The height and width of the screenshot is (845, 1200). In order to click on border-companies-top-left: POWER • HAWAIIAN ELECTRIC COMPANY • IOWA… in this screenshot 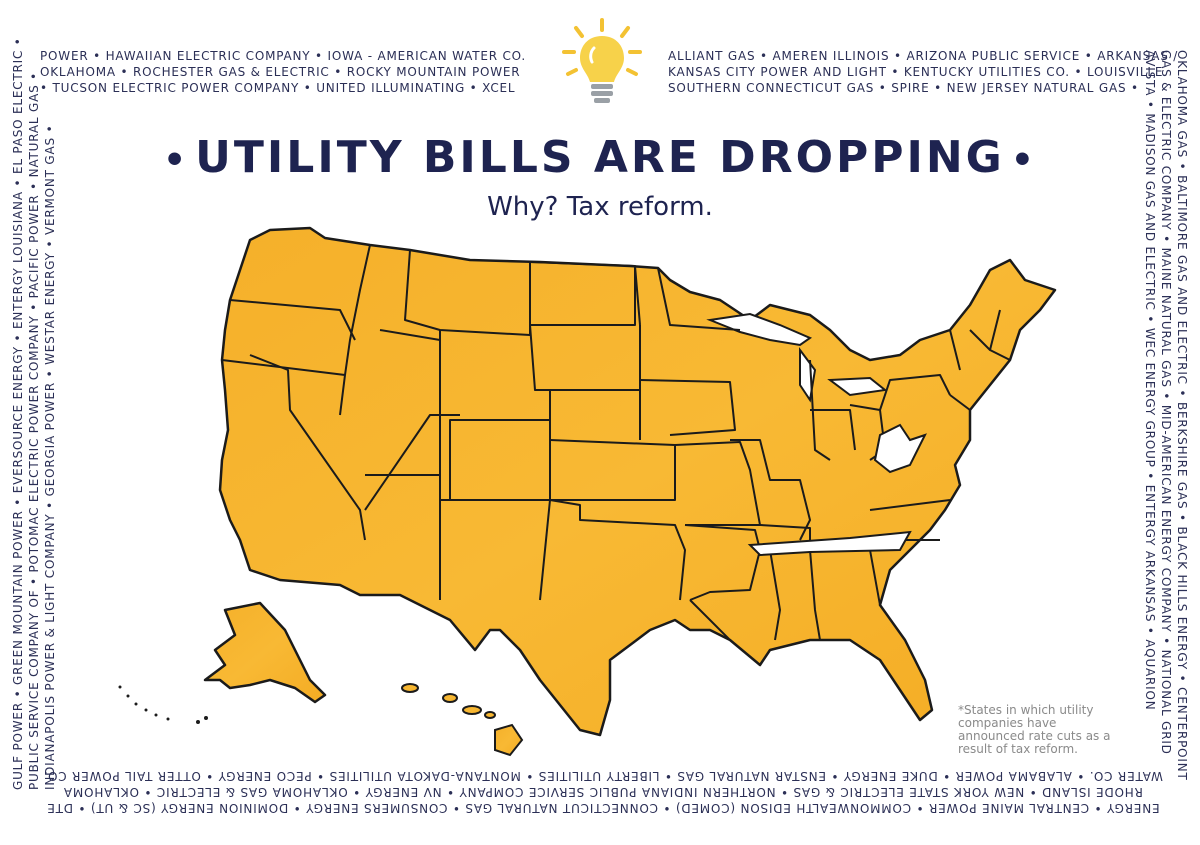, I will do `click(290, 72)`.